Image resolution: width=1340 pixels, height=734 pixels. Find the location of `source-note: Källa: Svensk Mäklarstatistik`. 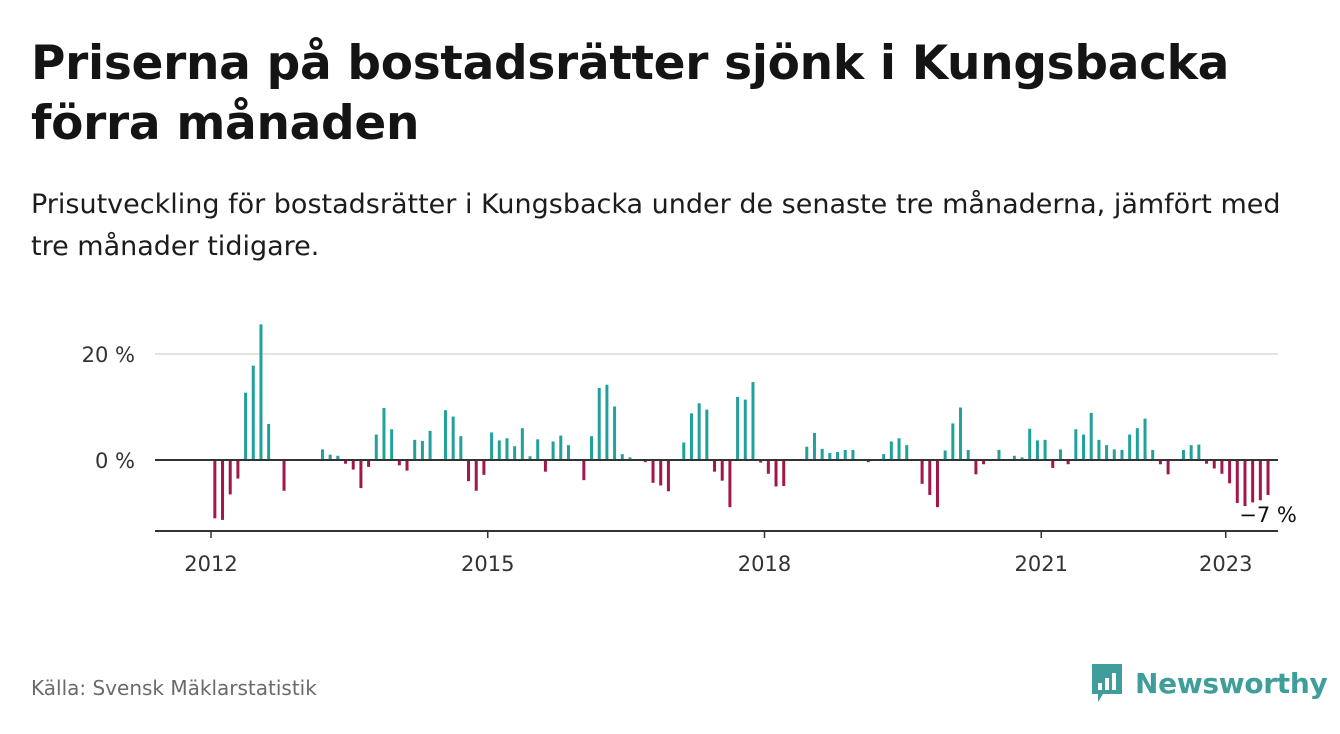

source-note: Källa: Svensk Mäklarstatistik is located at coordinates (174, 688).